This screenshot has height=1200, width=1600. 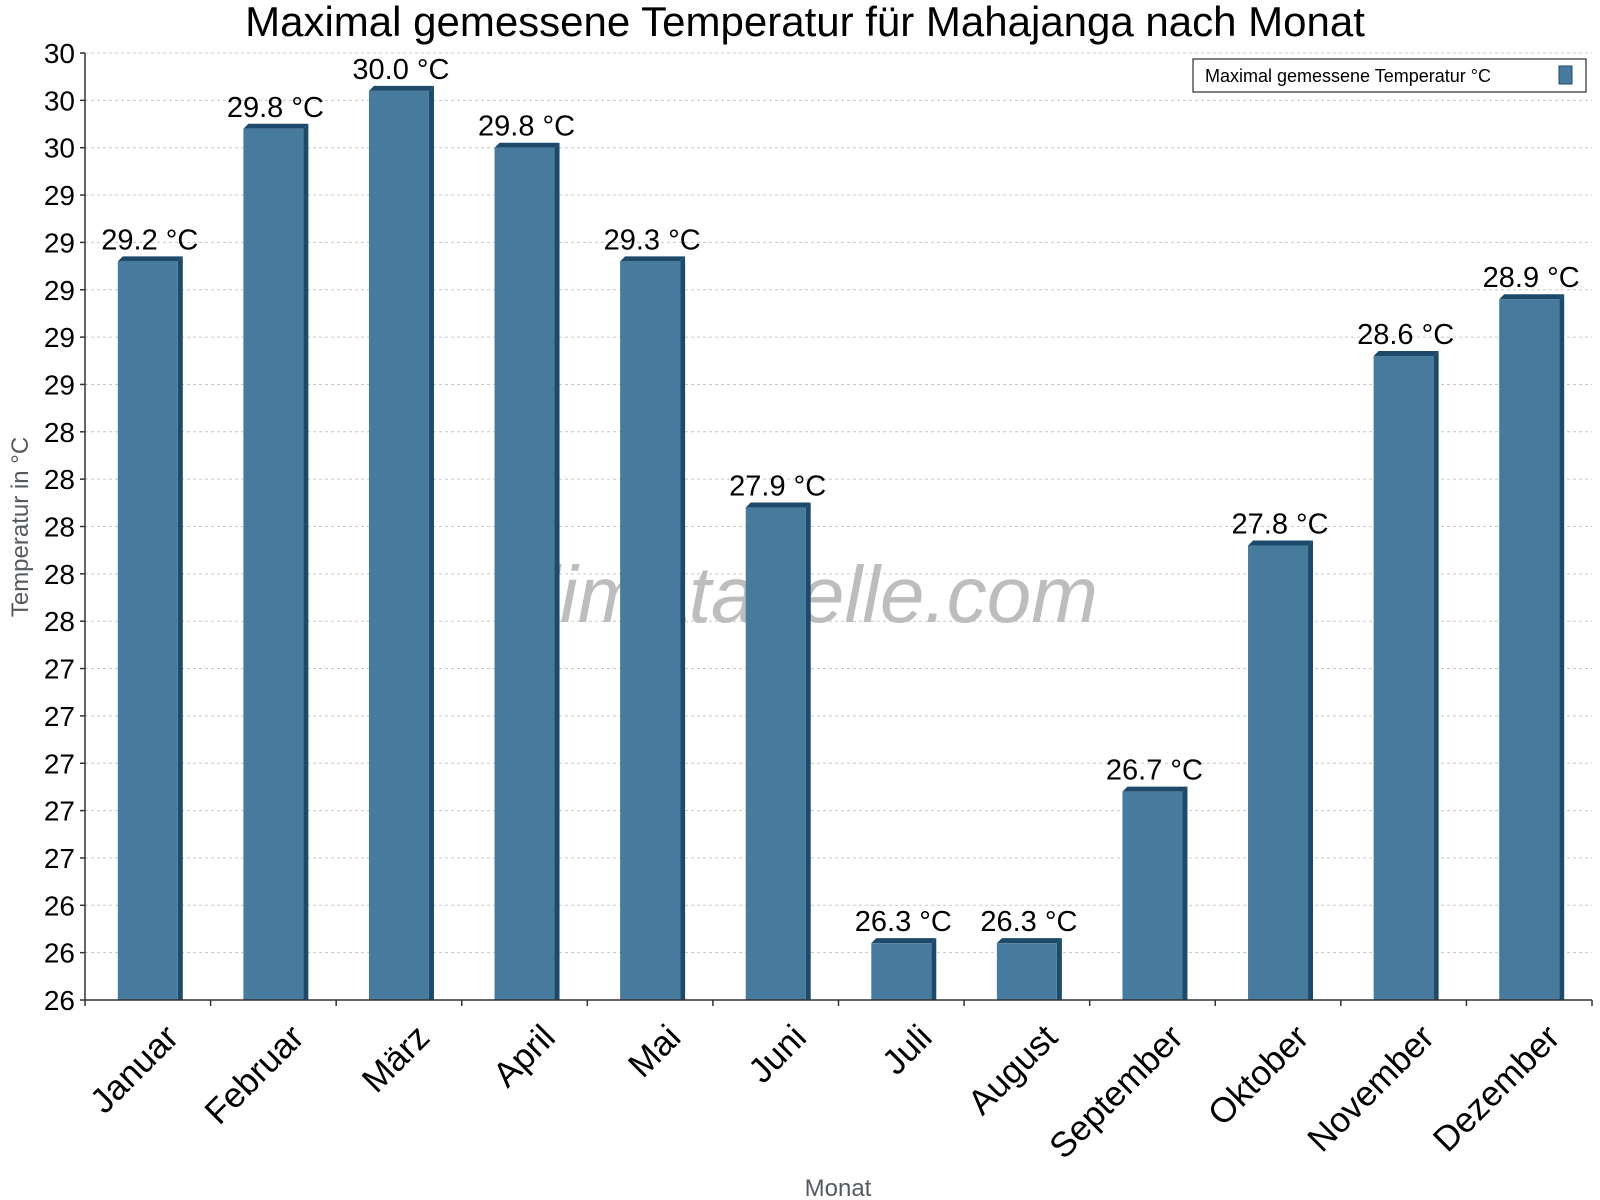 I want to click on x-tick-label: April, so click(x=524, y=1056).